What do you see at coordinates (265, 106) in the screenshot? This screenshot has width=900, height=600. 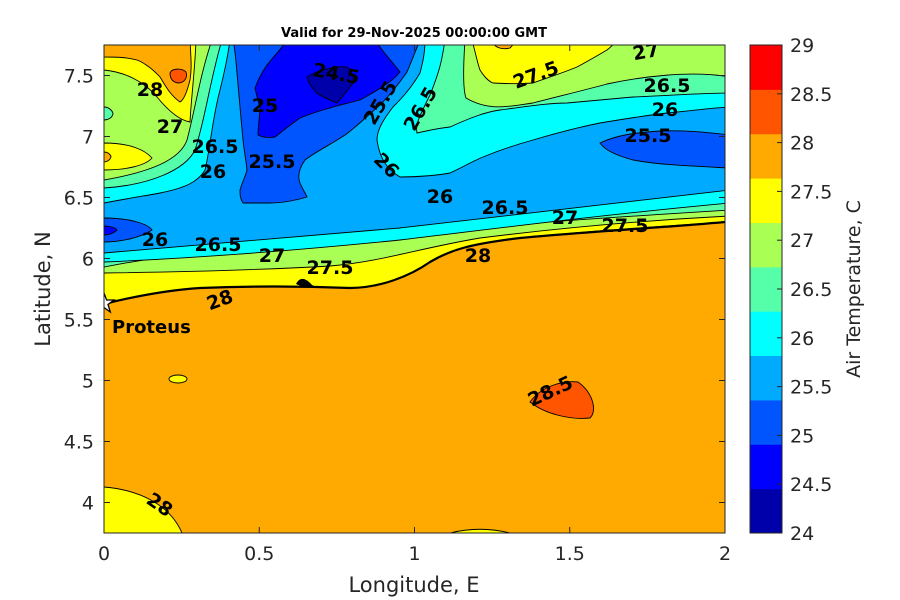 I see `contour-label: 25` at bounding box center [265, 106].